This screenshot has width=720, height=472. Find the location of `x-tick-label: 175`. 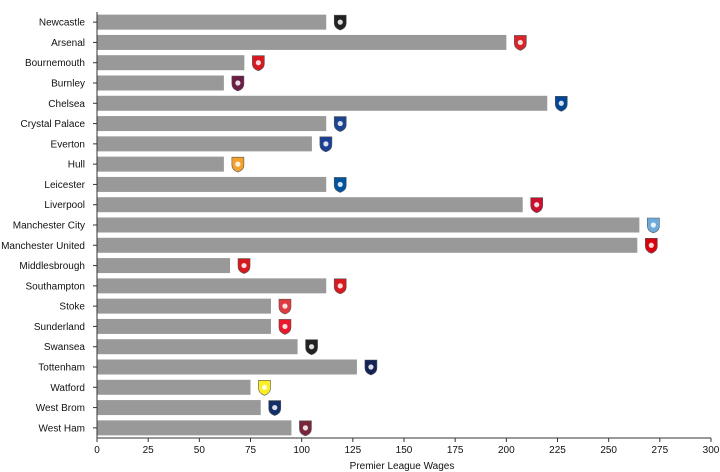

x-tick-label: 175 is located at coordinates (455, 450).